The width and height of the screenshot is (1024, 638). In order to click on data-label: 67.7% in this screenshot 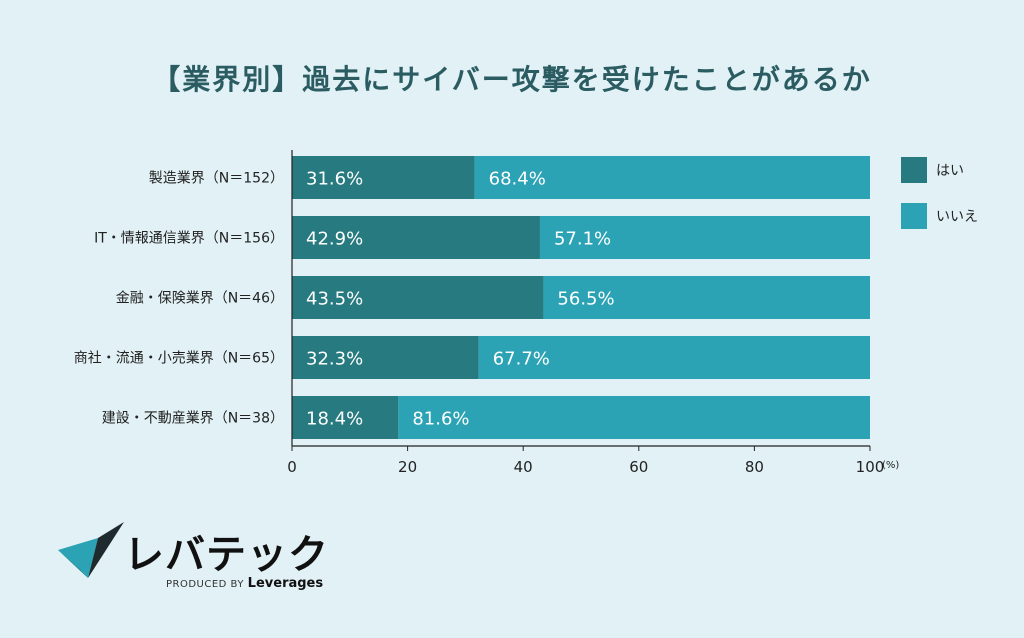, I will do `click(521, 359)`.